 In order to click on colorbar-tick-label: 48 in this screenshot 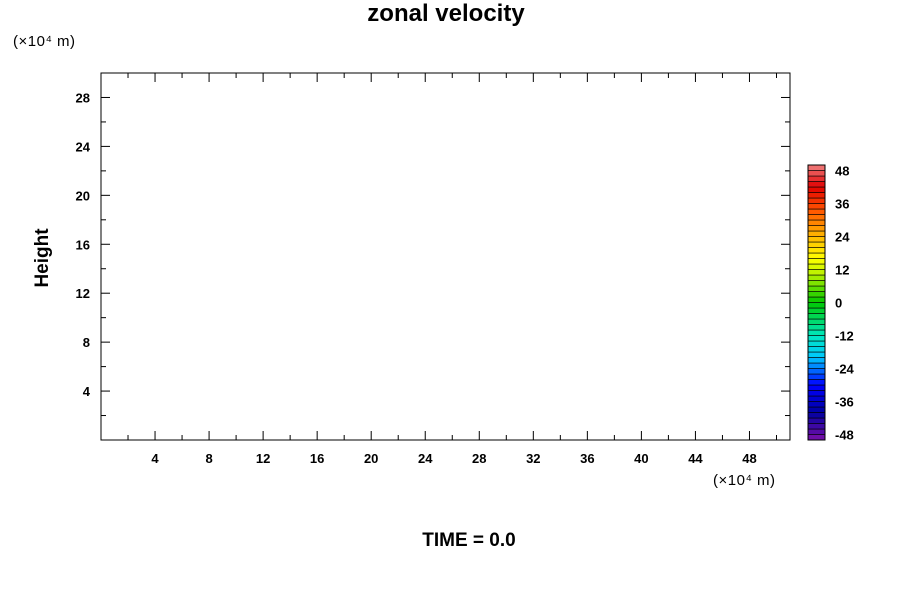, I will do `click(842, 171)`.